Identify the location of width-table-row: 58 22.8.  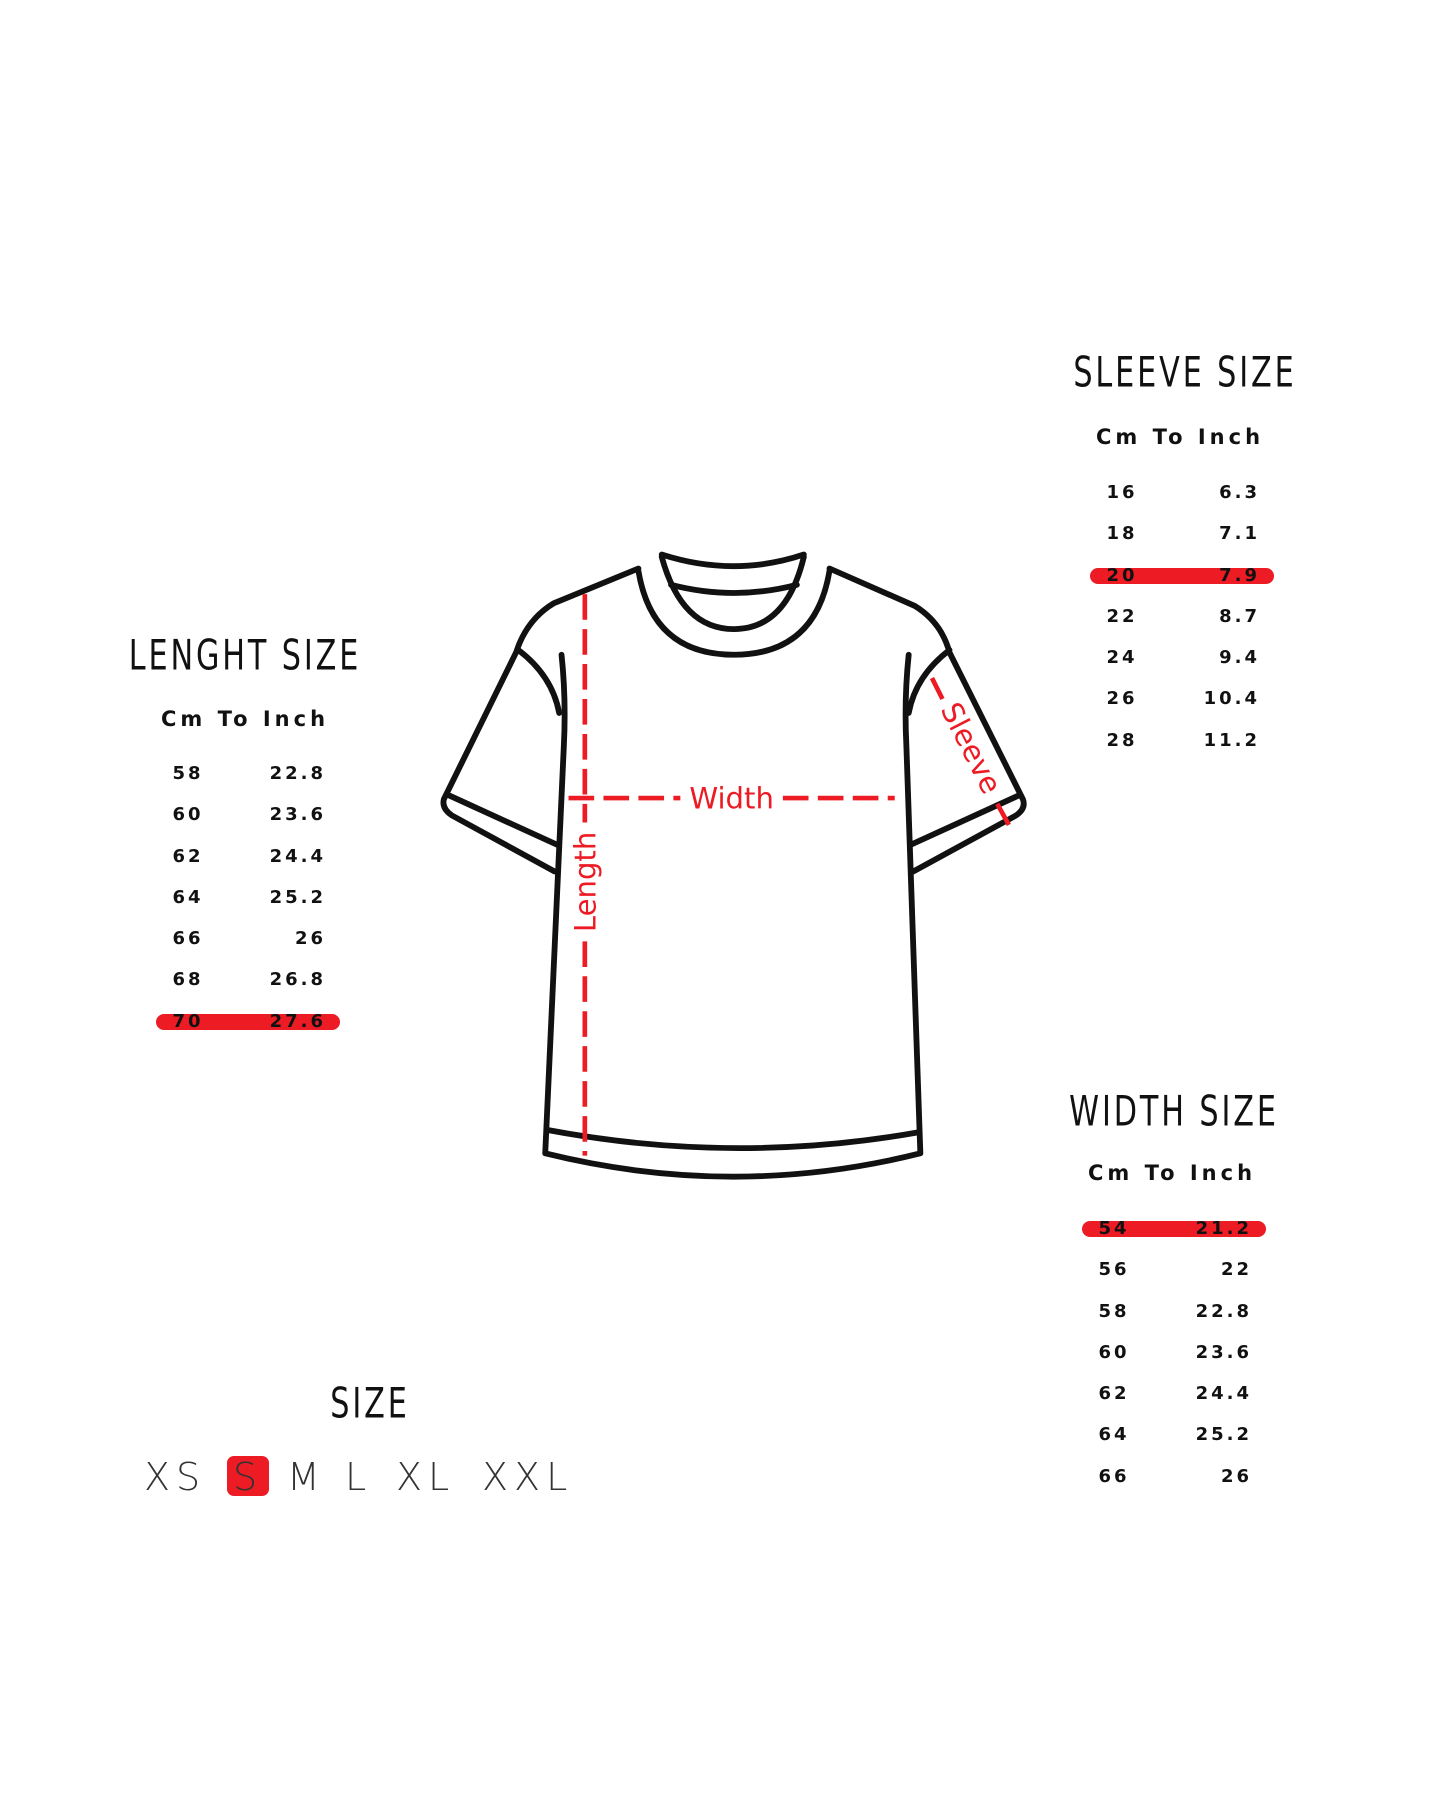
(1170, 1311).